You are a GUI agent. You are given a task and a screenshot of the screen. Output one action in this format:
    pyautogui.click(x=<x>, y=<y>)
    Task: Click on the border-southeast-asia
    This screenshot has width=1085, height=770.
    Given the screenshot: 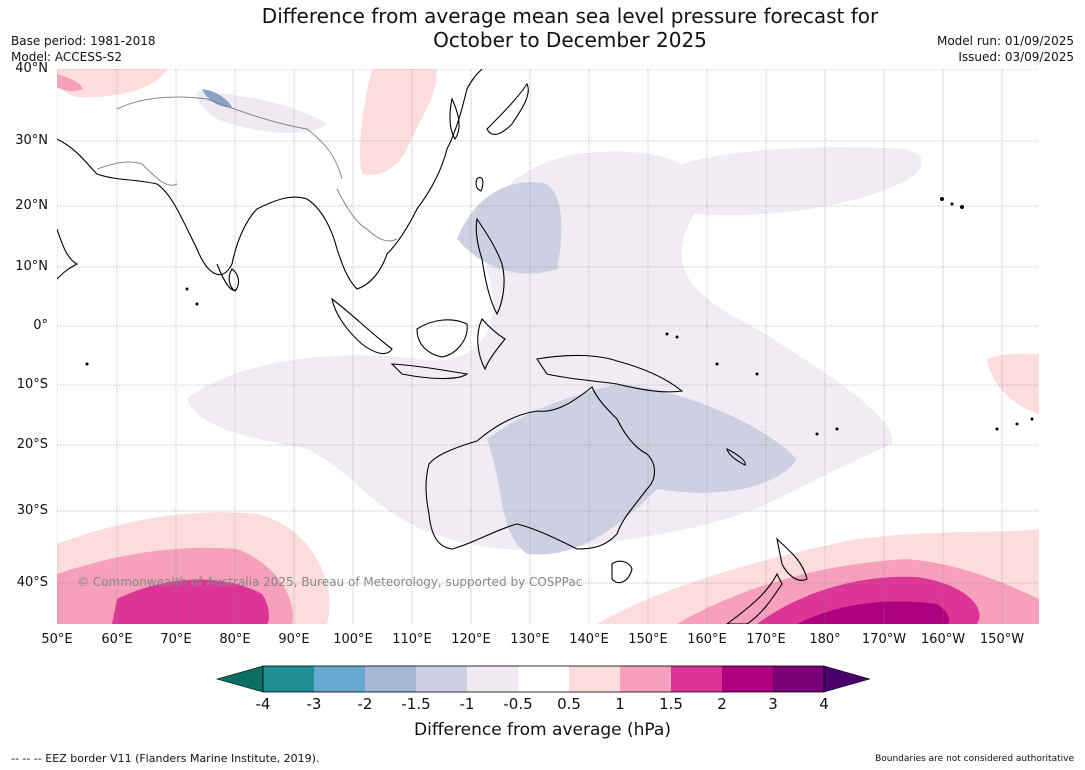 What is the action you would take?
    pyautogui.click(x=367, y=215)
    